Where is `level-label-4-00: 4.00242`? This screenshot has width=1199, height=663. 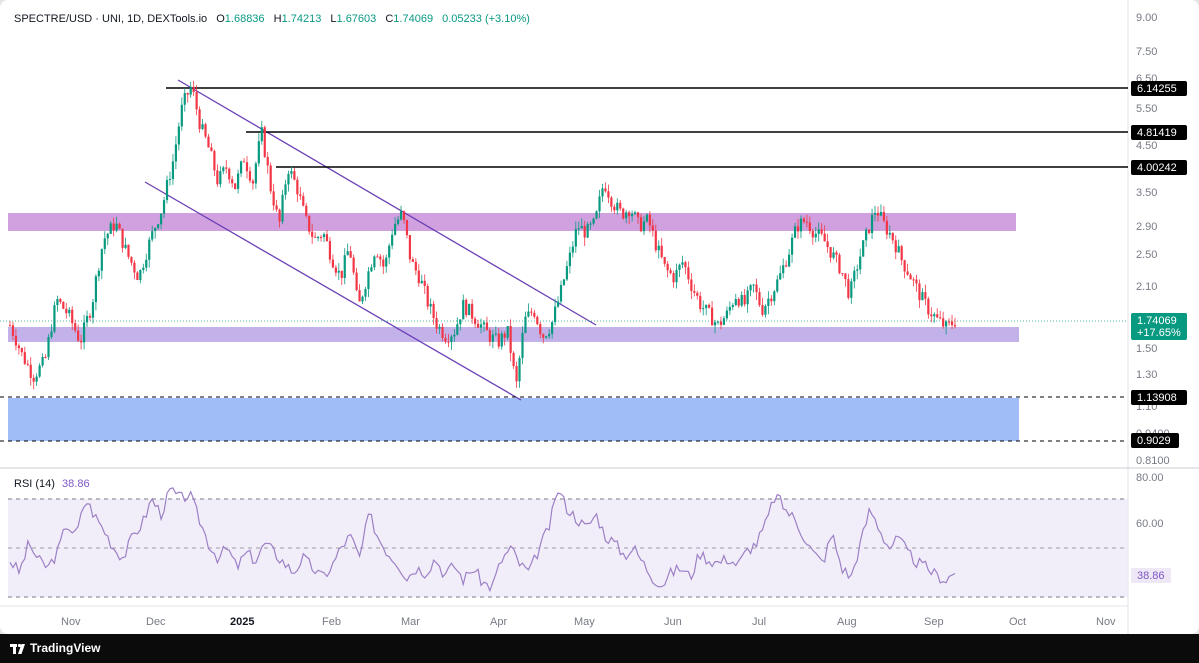 level-label-4-00: 4.00242 is located at coordinates (1159, 167).